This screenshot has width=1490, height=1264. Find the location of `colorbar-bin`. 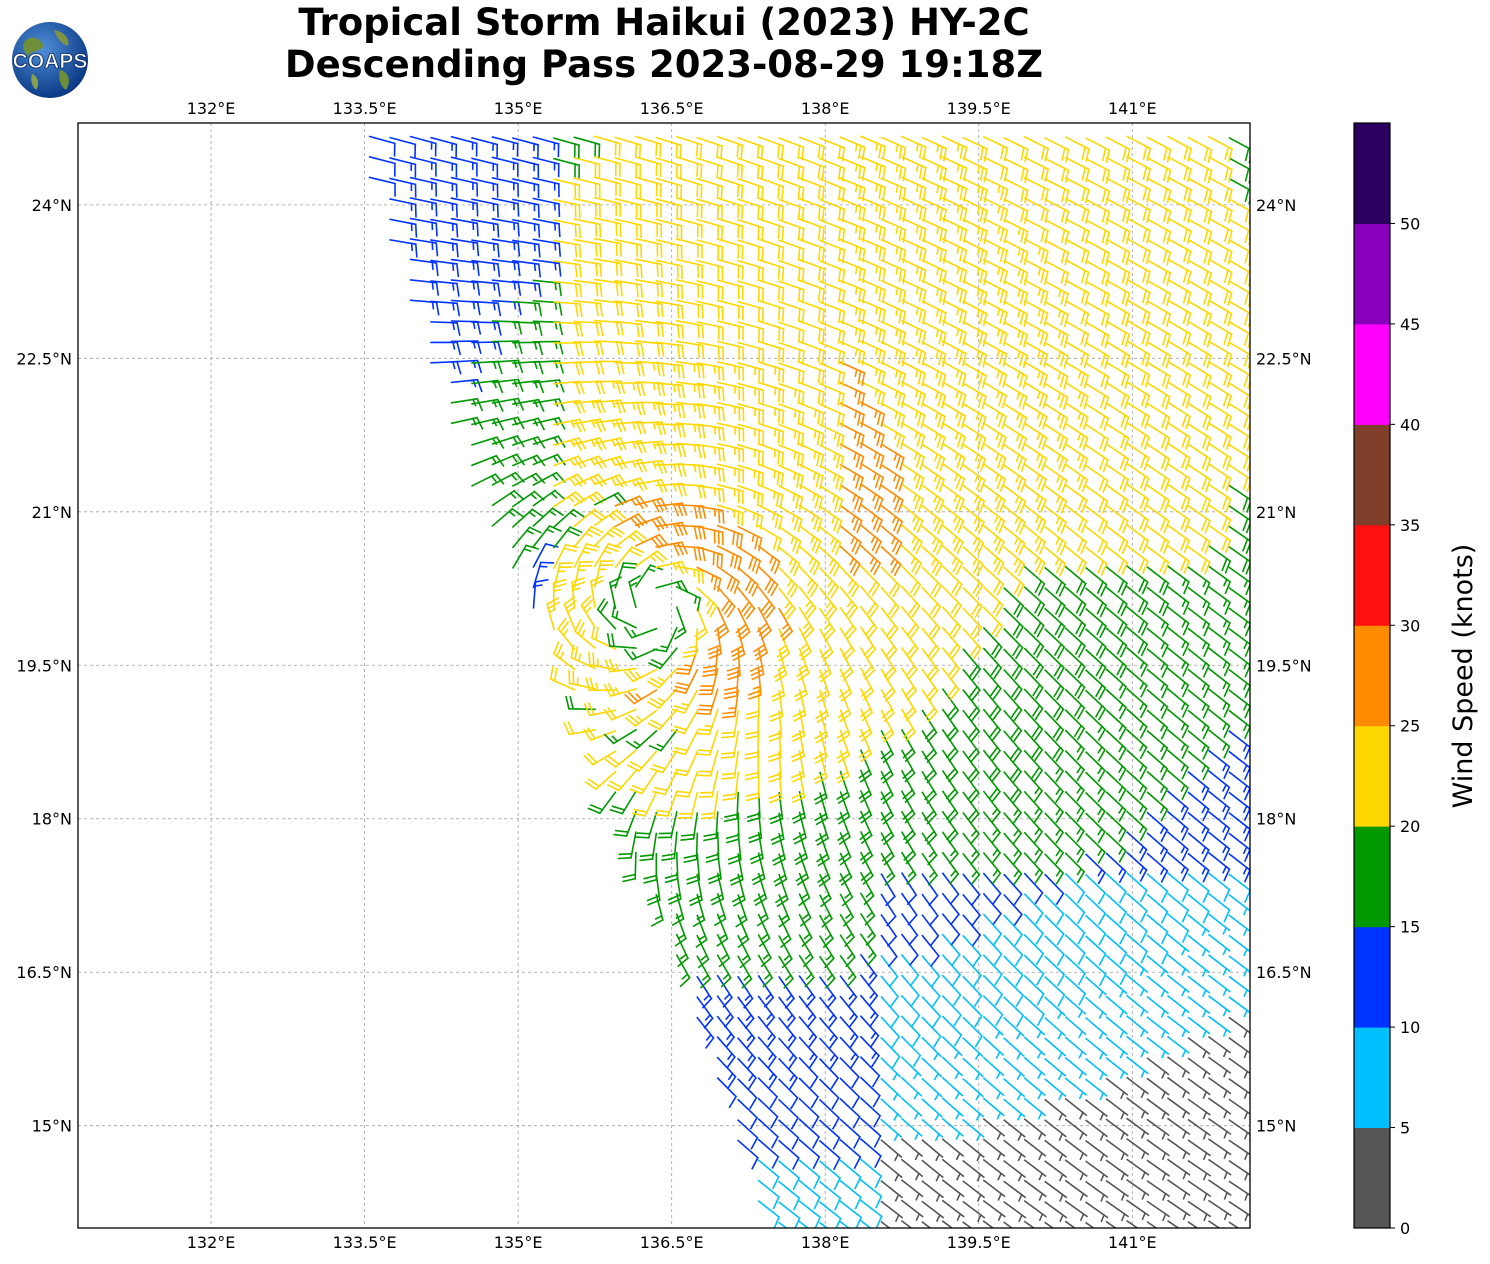

colorbar-bin is located at coordinates (1372, 776).